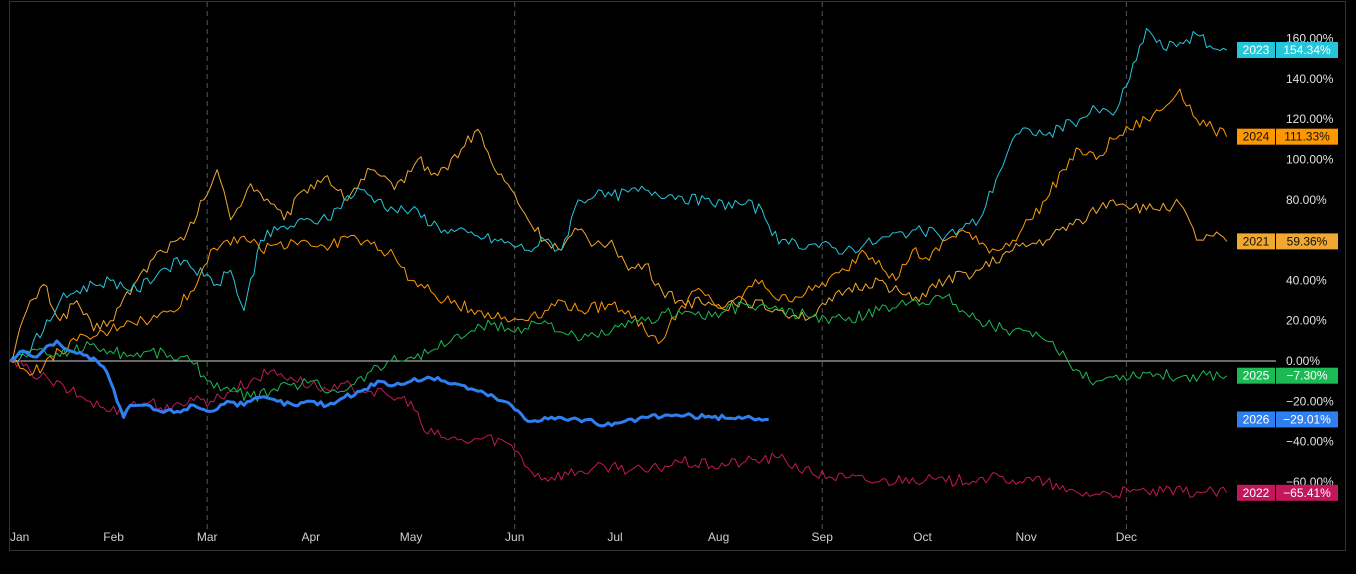 The width and height of the screenshot is (1356, 574). What do you see at coordinates (1306, 321) in the screenshot?
I see `y-tick-label: 20.00%` at bounding box center [1306, 321].